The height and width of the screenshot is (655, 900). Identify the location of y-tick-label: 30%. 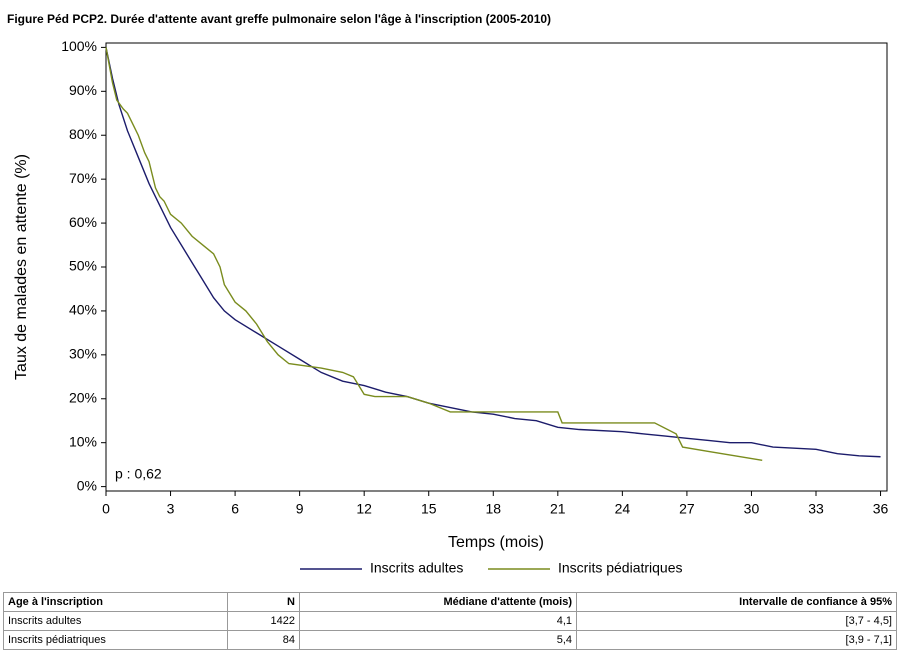
(83, 354).